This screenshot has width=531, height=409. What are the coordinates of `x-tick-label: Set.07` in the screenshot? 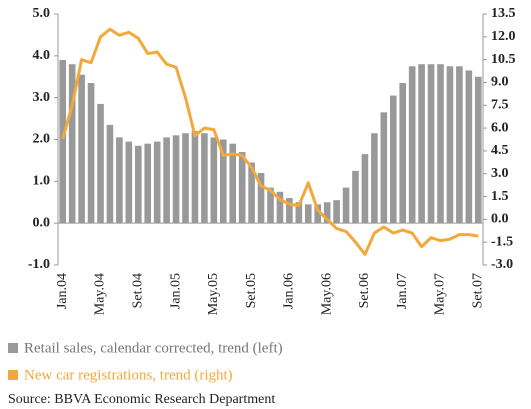 It's located at (477, 290).